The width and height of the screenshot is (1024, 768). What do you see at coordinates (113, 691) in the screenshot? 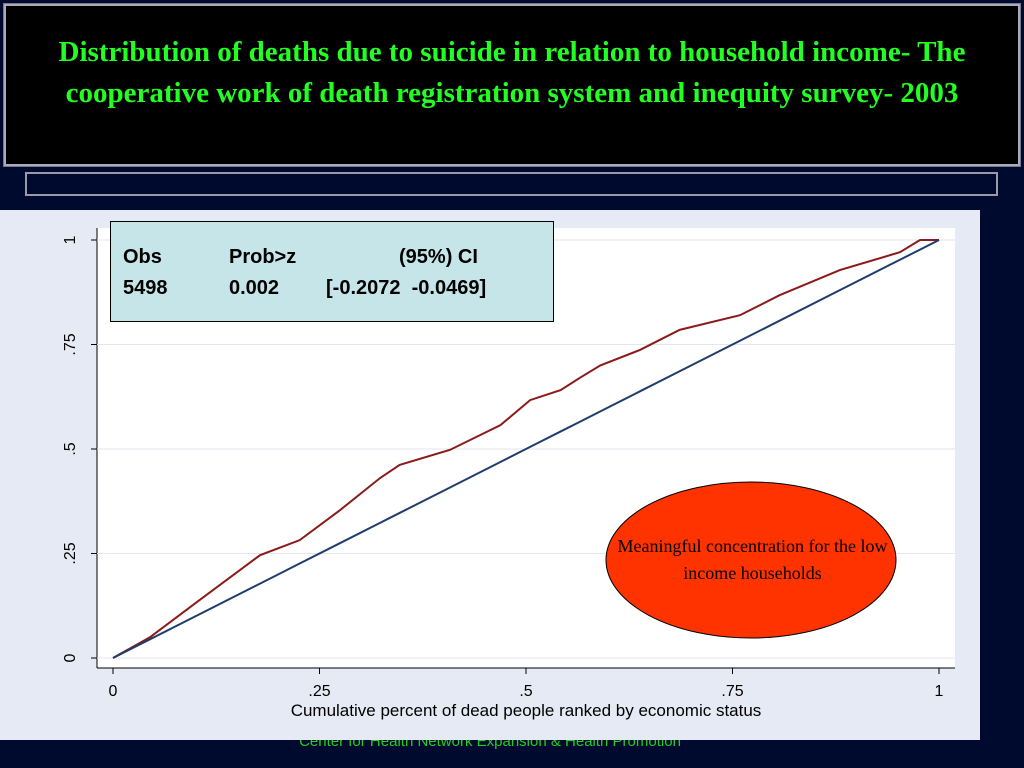
I see `x-tick-label: 0` at bounding box center [113, 691].